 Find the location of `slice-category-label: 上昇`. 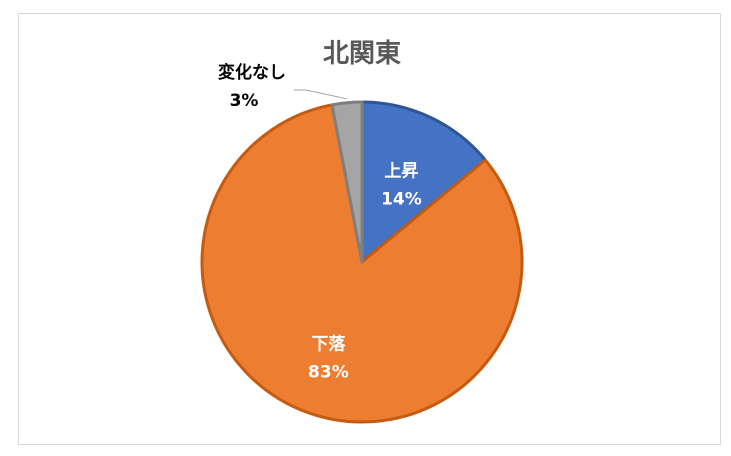

slice-category-label: 上昇 is located at coordinates (401, 172).